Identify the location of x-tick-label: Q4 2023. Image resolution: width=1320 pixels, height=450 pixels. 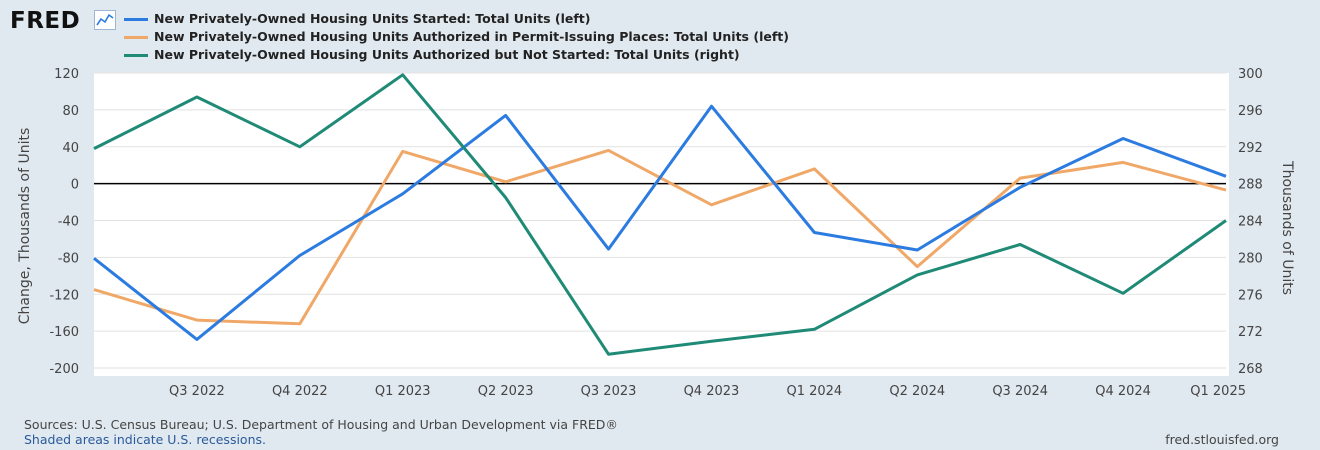
(712, 391).